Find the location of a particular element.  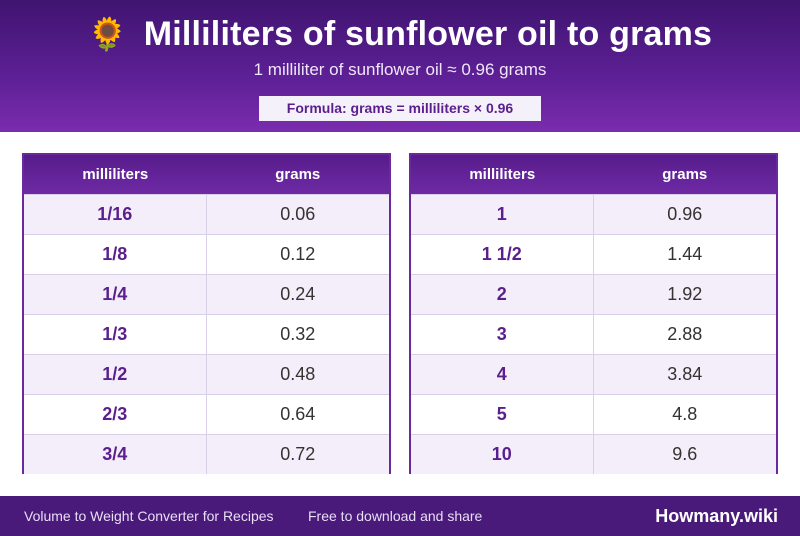

milliliters-cell: 1 is located at coordinates (502, 214).